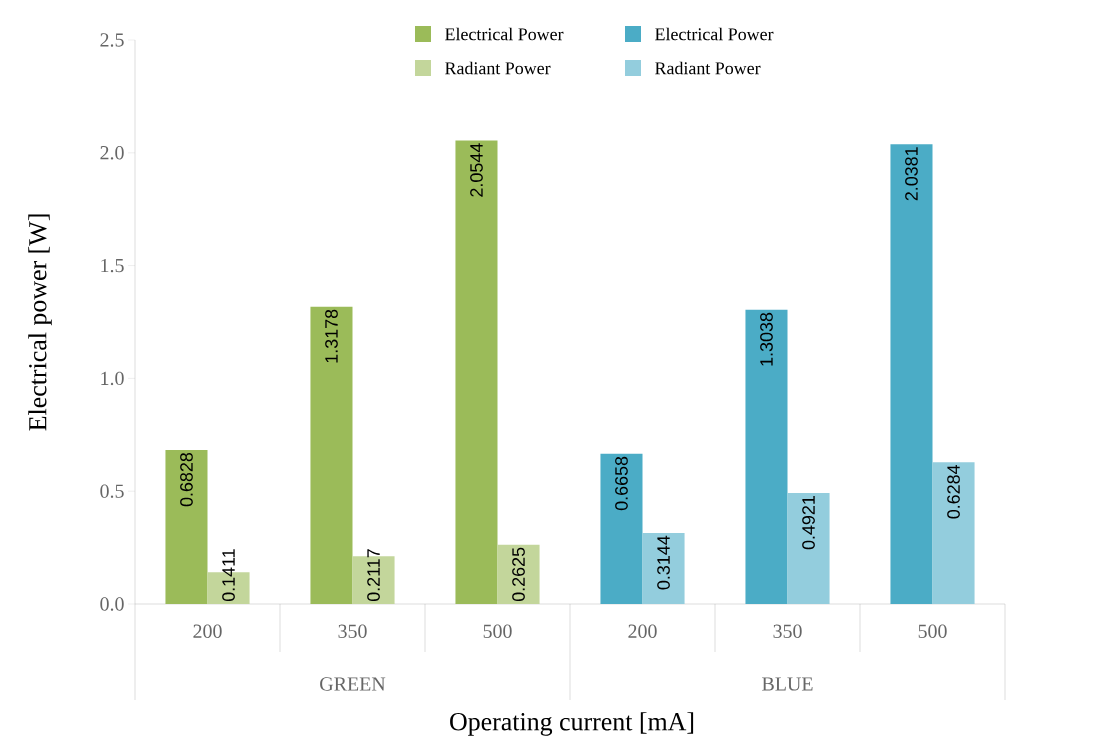  I want to click on text: BLUE, so click(787, 684).